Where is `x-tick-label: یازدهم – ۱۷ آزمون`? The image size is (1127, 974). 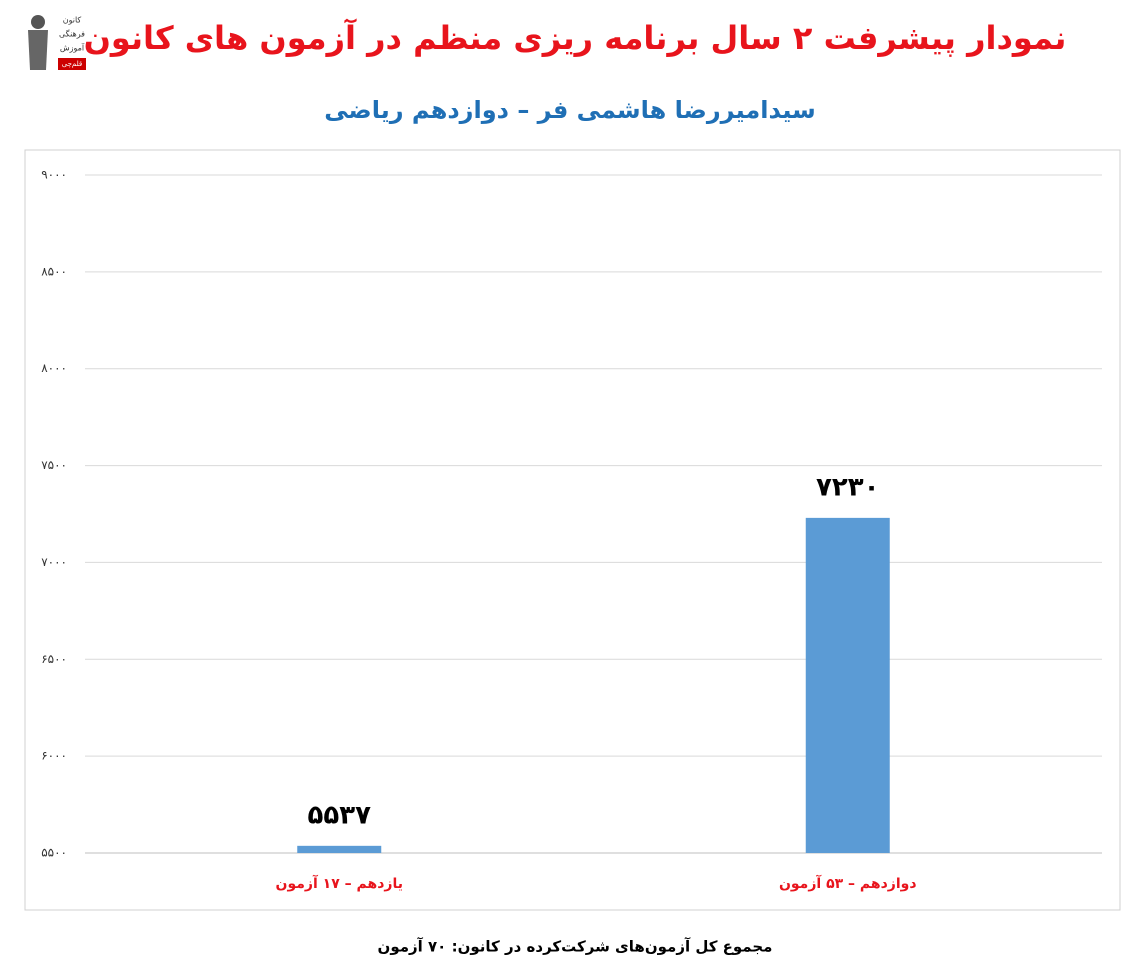
x-tick-label: یازدهم – ۱۷ آزمون is located at coordinates (339, 883).